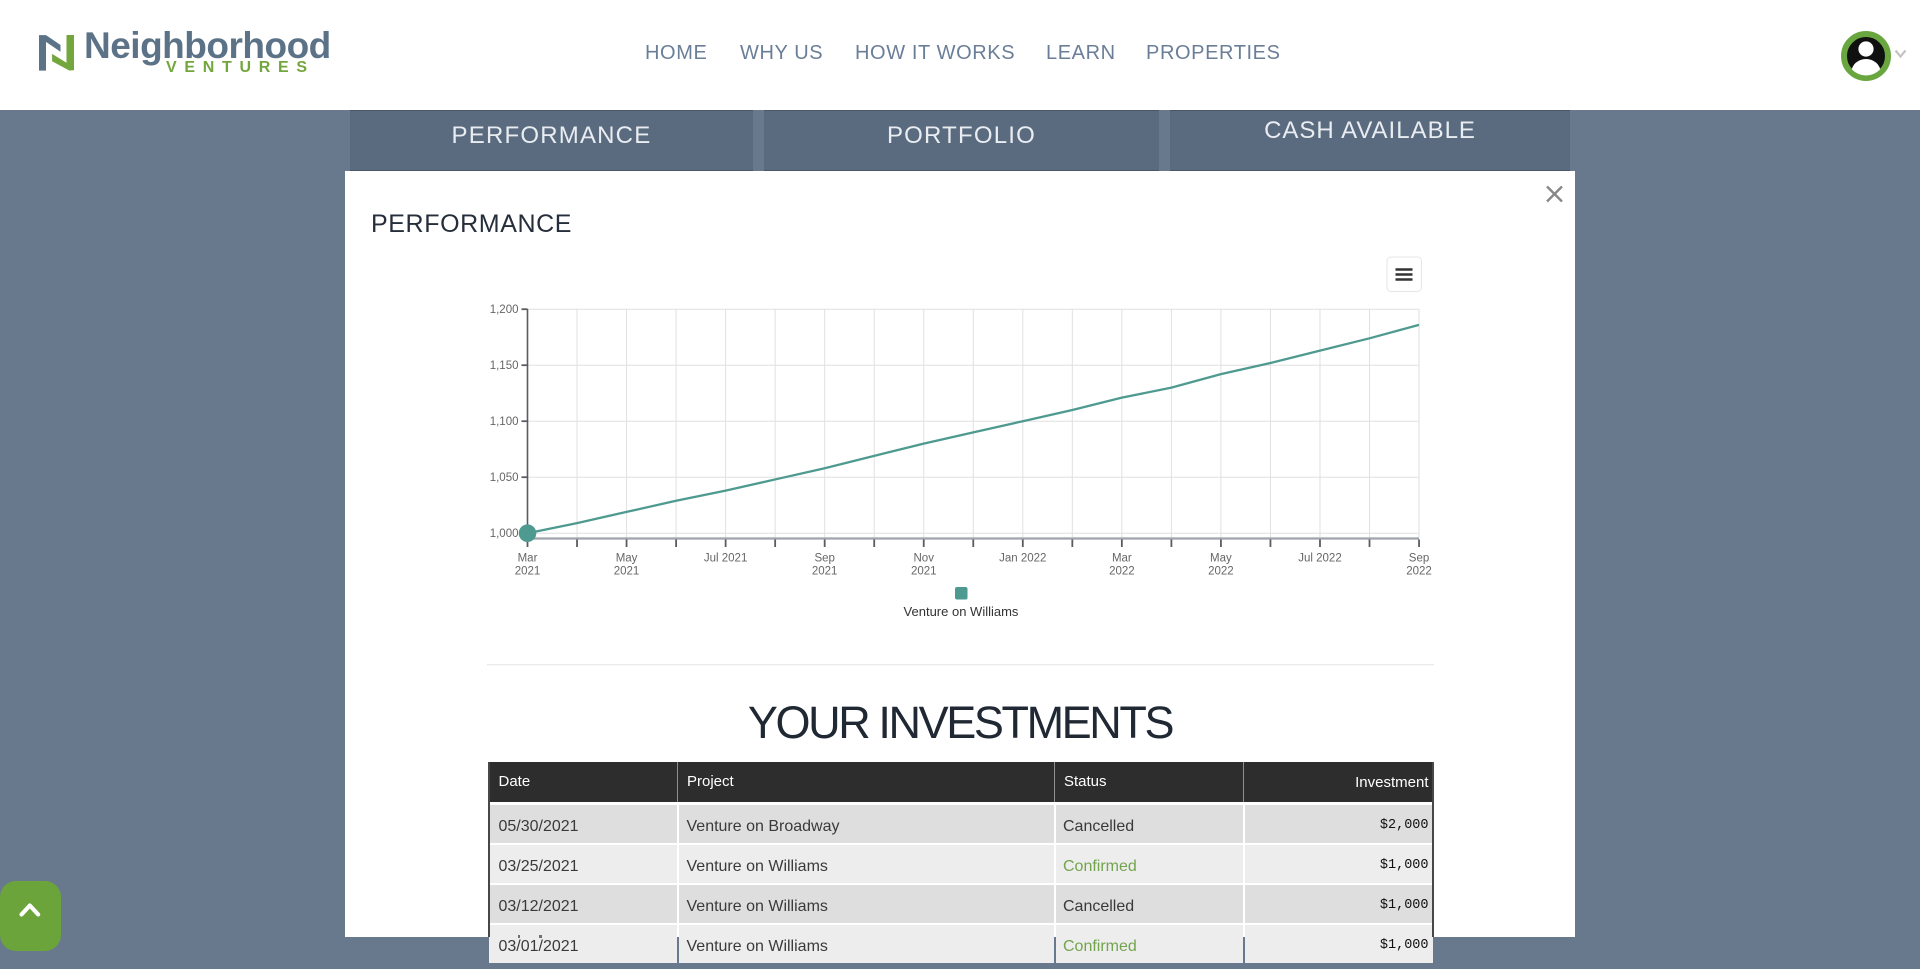 The image size is (1920, 969). Describe the element at coordinates (504, 310) in the screenshot. I see `svg-text: 1,200` at that location.